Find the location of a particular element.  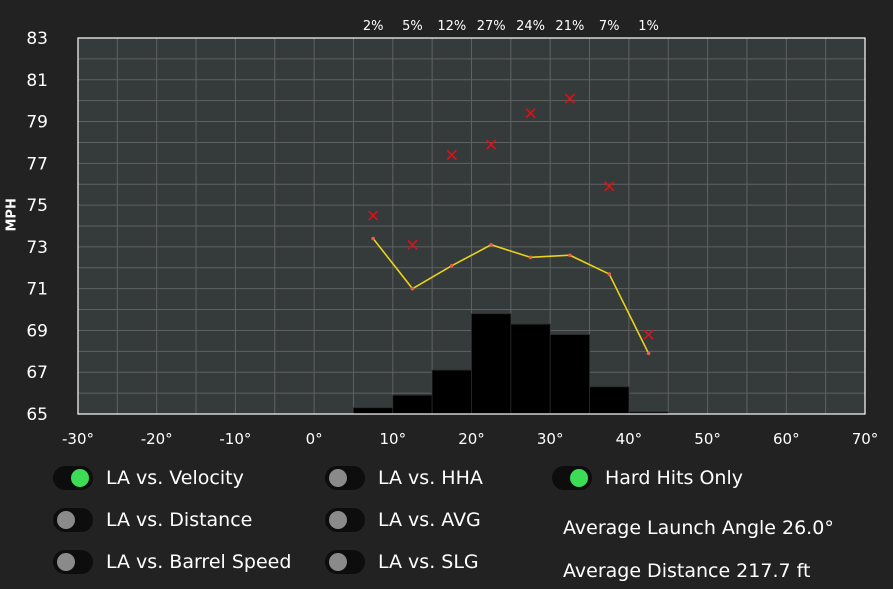

histogram-percent-label: 27% is located at coordinates (491, 26).